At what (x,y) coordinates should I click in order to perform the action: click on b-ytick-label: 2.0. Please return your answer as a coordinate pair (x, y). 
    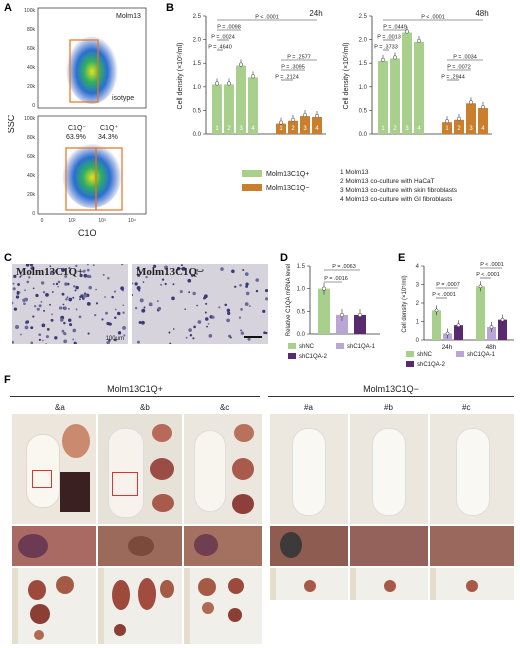
    Looking at the image, I should click on (197, 41).